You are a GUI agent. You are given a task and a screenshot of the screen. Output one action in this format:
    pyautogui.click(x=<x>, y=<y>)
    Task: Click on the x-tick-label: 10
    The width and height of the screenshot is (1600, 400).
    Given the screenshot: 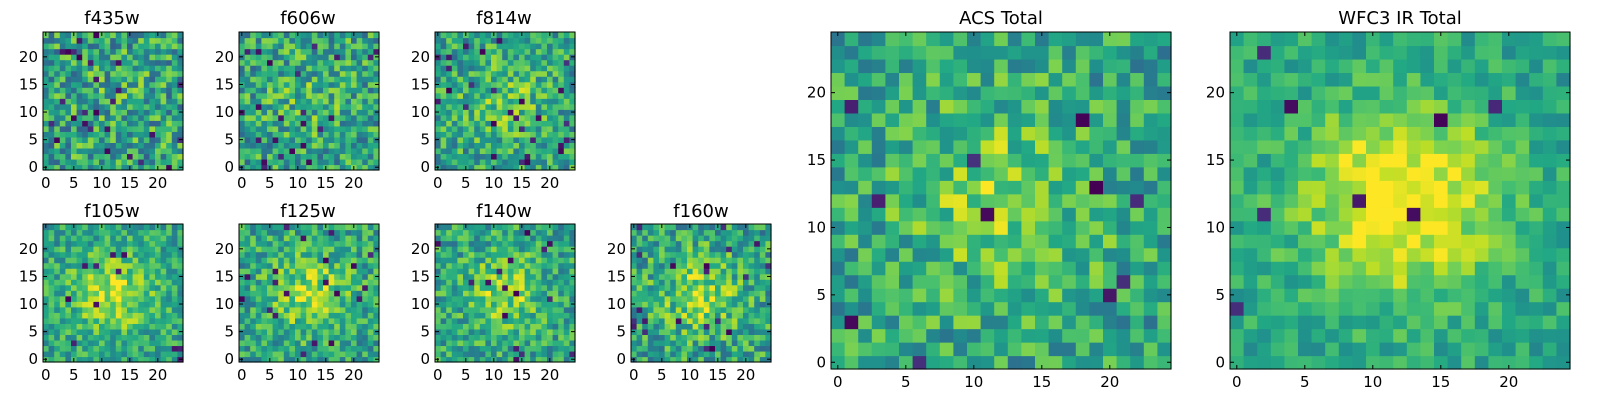 What is the action you would take?
    pyautogui.click(x=297, y=183)
    